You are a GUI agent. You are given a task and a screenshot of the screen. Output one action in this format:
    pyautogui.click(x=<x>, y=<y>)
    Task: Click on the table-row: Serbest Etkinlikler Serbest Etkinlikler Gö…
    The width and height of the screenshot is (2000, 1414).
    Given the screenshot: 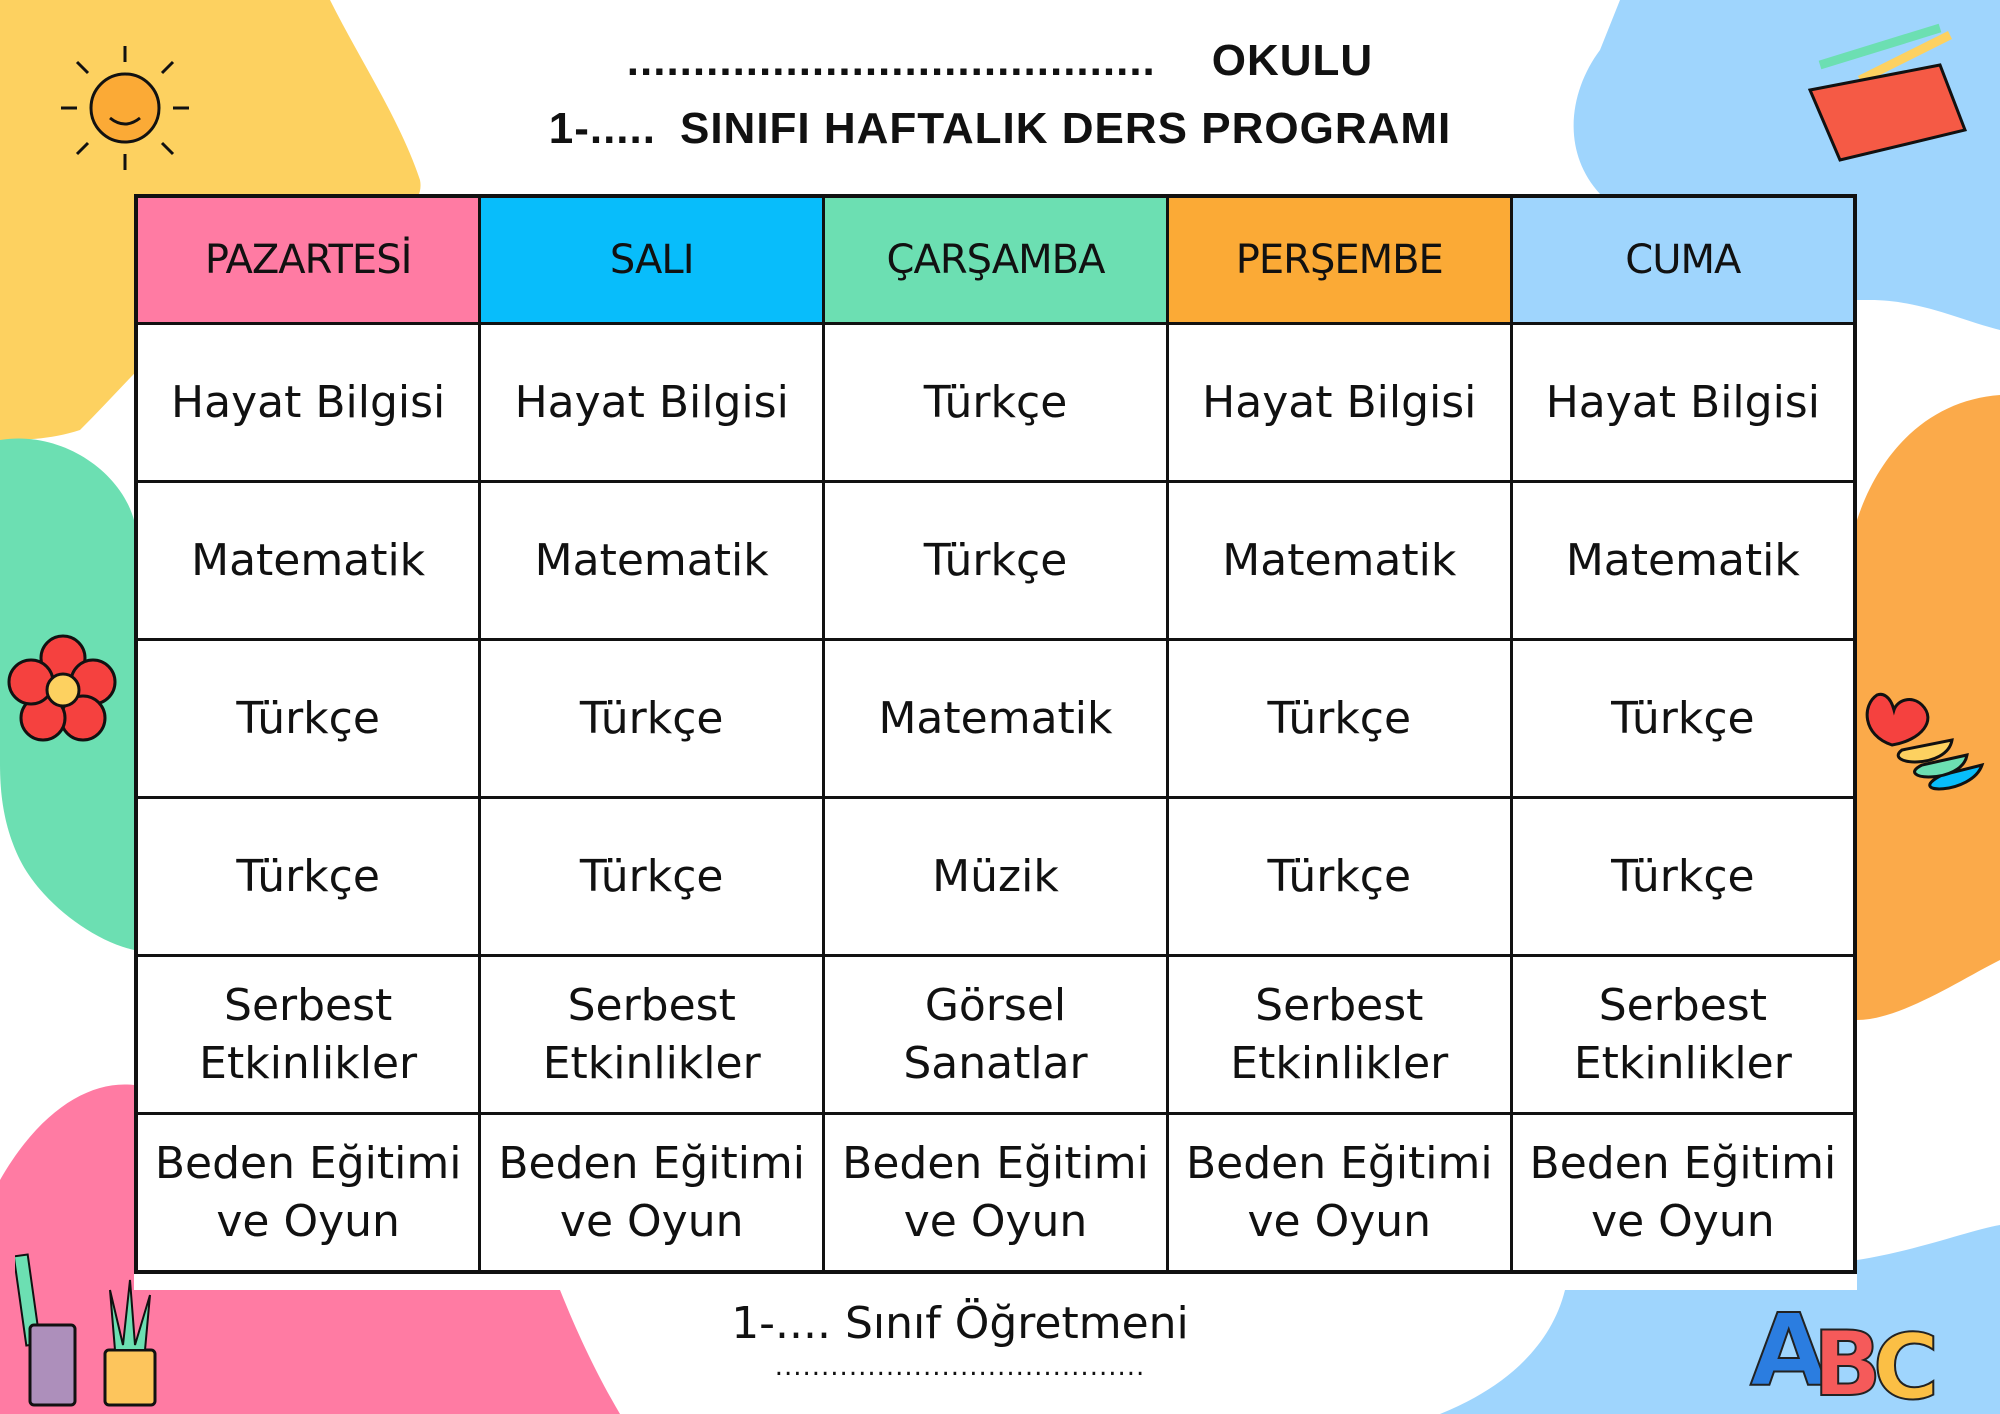 What is the action you would take?
    pyautogui.click(x=995, y=1034)
    